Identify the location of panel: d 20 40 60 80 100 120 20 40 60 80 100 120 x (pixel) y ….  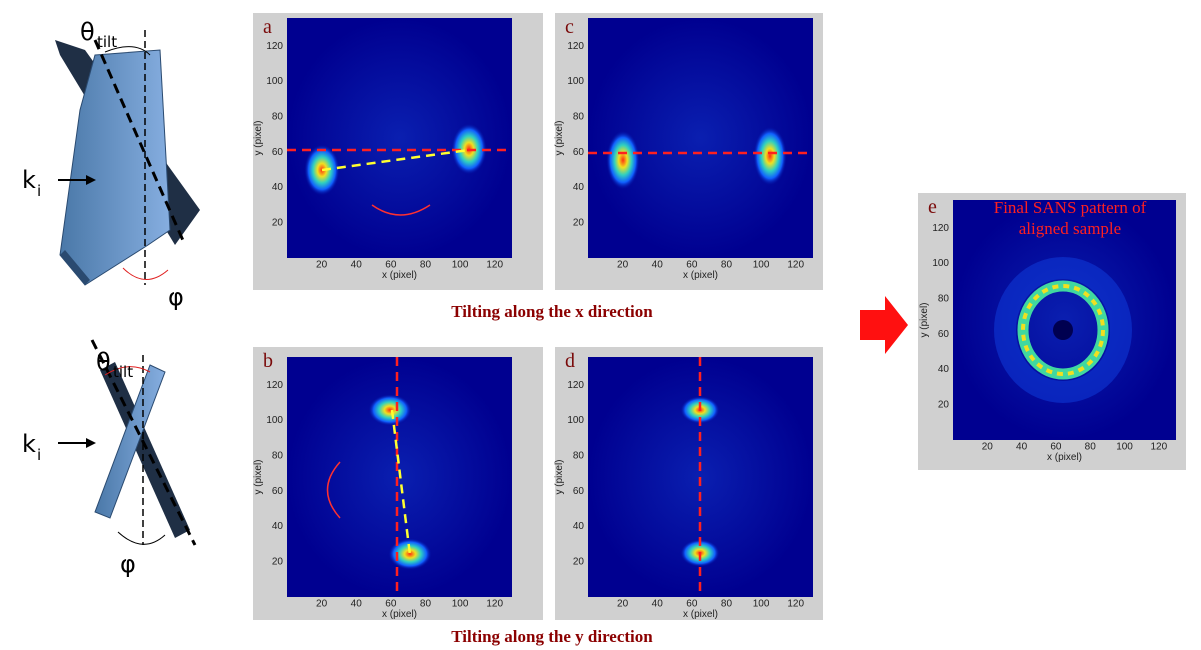
(688, 483).